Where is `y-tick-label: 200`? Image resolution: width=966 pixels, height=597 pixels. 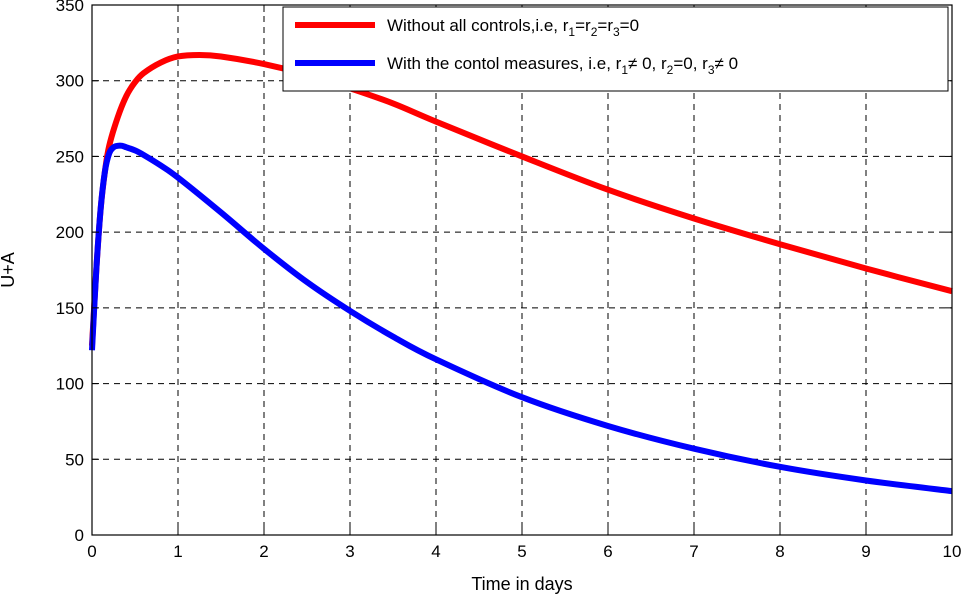
y-tick-label: 200 is located at coordinates (70, 232).